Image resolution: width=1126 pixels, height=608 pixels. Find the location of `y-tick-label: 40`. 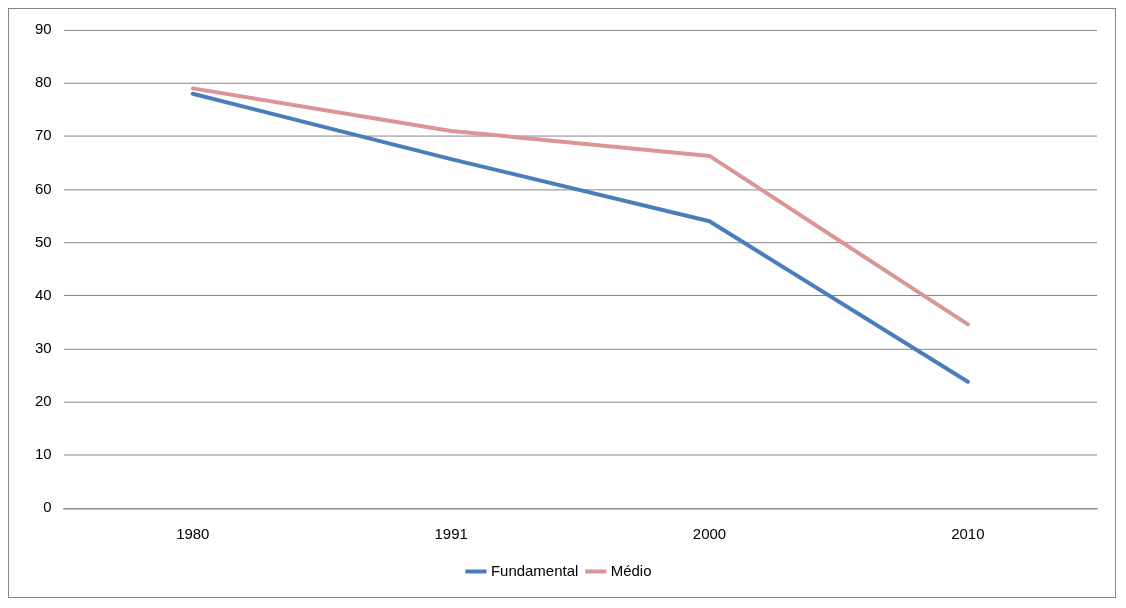

y-tick-label: 40 is located at coordinates (43, 294).